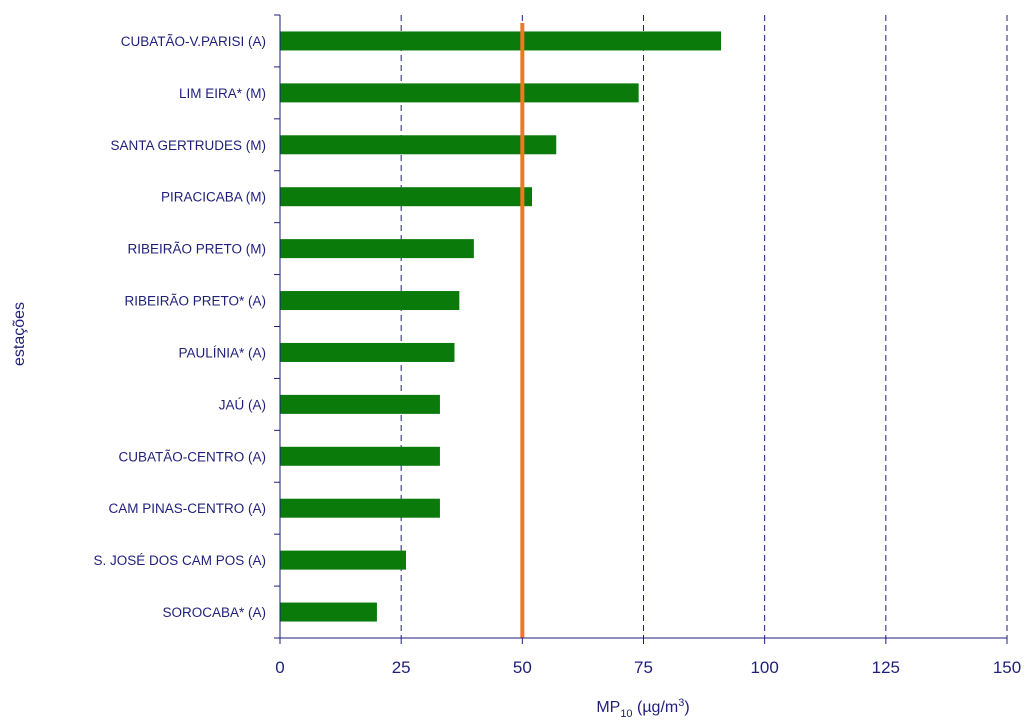  Describe the element at coordinates (656, 707) in the screenshot. I see `x-axis-title-unit: (µg/m` at that location.